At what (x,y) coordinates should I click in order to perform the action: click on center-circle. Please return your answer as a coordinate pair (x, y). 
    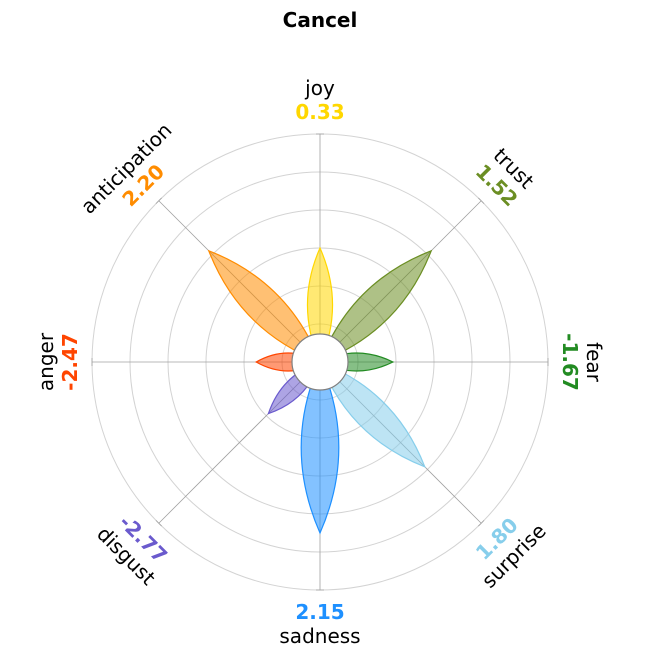
    Looking at the image, I should click on (320, 362).